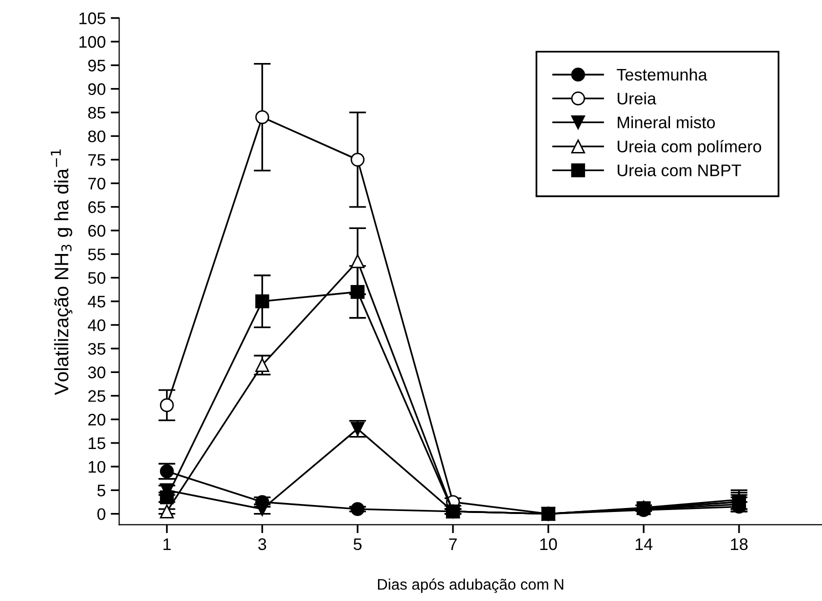 The width and height of the screenshot is (822, 601). I want to click on legend-label: Mineral misto, so click(666, 122).